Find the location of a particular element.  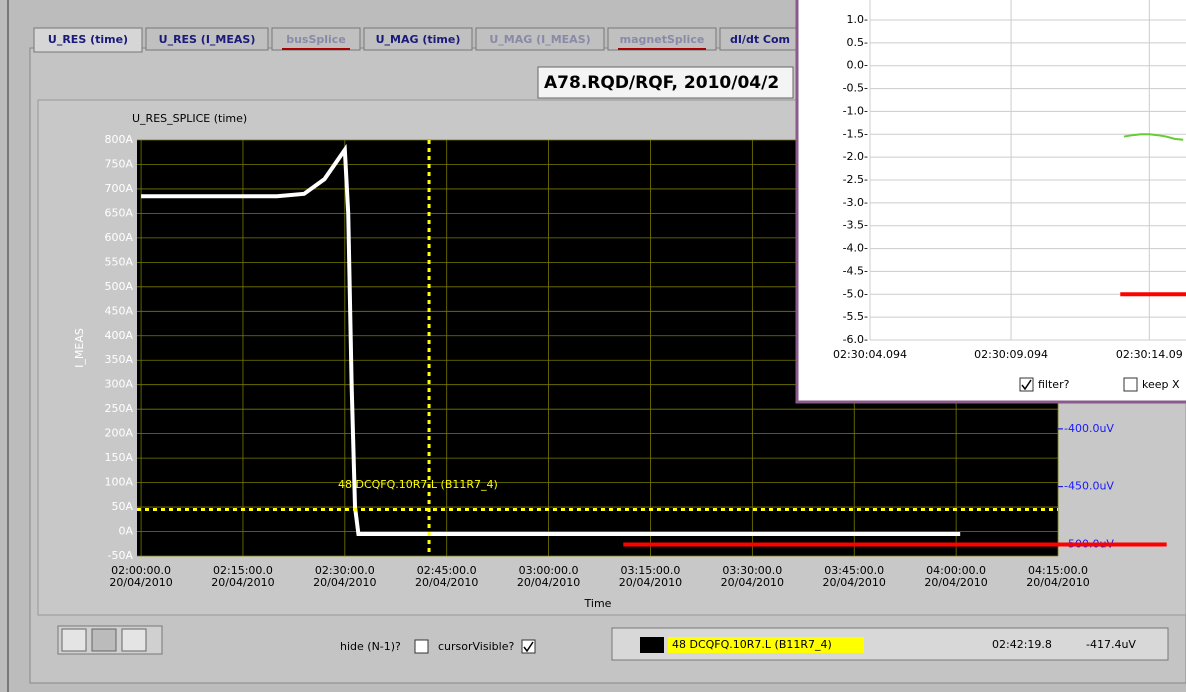

tab-label: U_MAG (time) is located at coordinates (418, 39).